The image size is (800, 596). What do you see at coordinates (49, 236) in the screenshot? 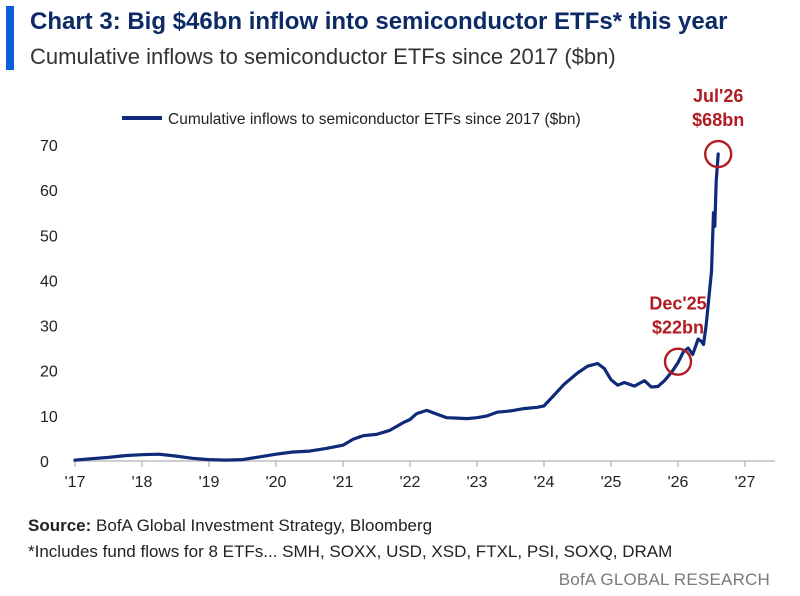
I see `y-tick-label: 50` at bounding box center [49, 236].